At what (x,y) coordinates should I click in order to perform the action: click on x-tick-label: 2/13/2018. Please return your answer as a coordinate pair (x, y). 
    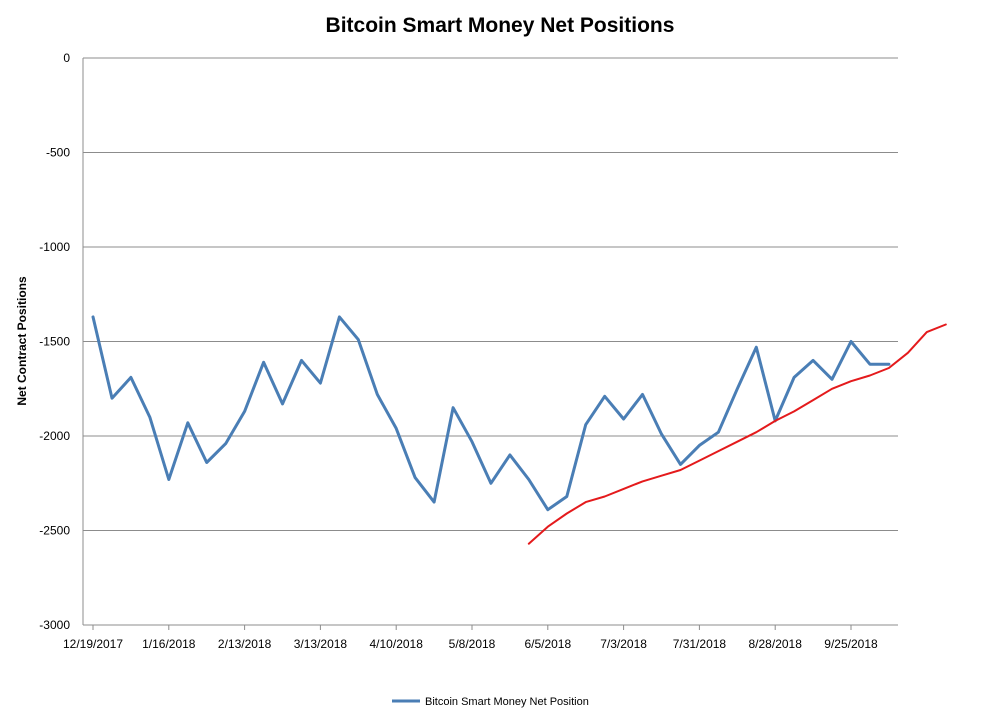
    Looking at the image, I should click on (245, 644).